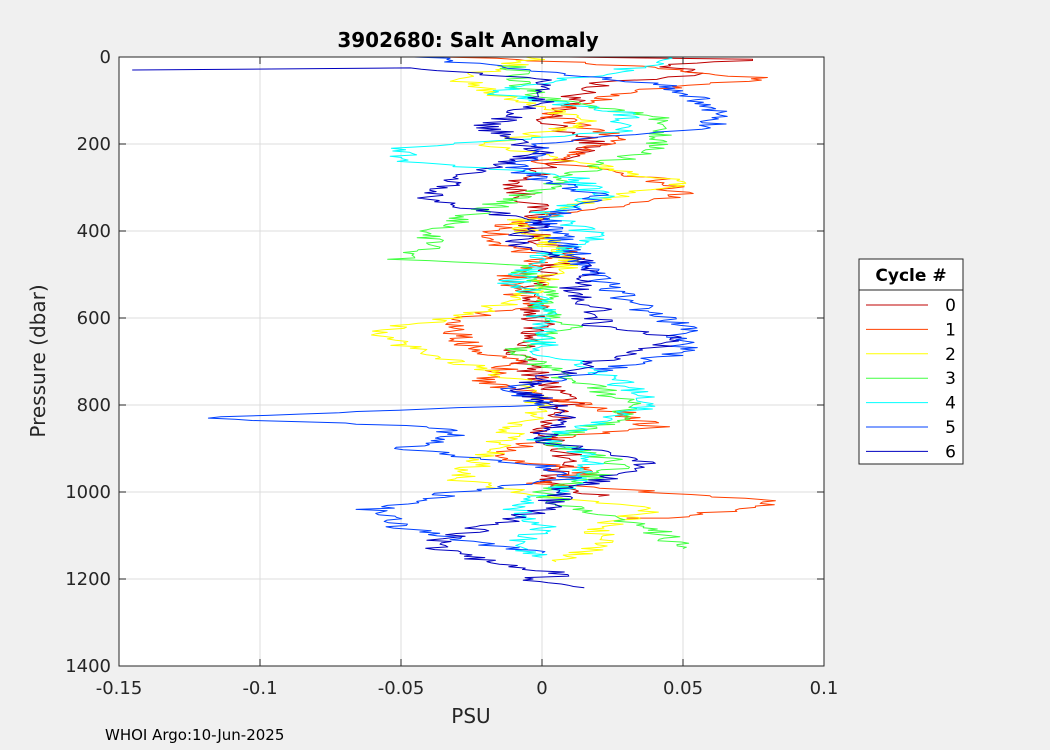 Image resolution: width=1050 pixels, height=750 pixels. I want to click on legend-title-box, so click(911, 274).